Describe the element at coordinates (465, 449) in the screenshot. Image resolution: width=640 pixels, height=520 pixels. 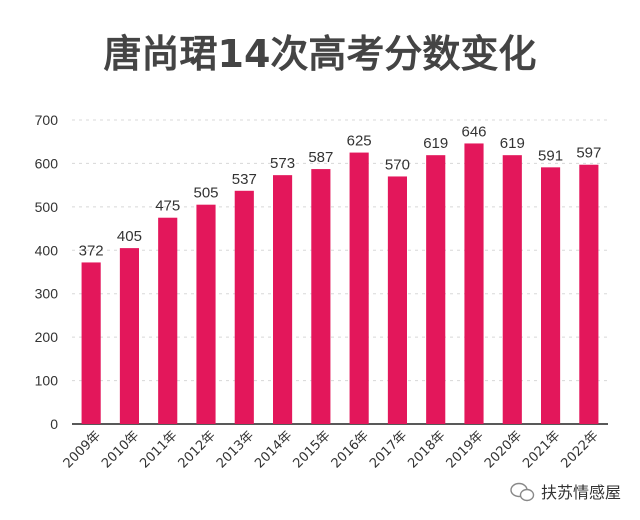
I see `x-tick-label: 2019年` at that location.